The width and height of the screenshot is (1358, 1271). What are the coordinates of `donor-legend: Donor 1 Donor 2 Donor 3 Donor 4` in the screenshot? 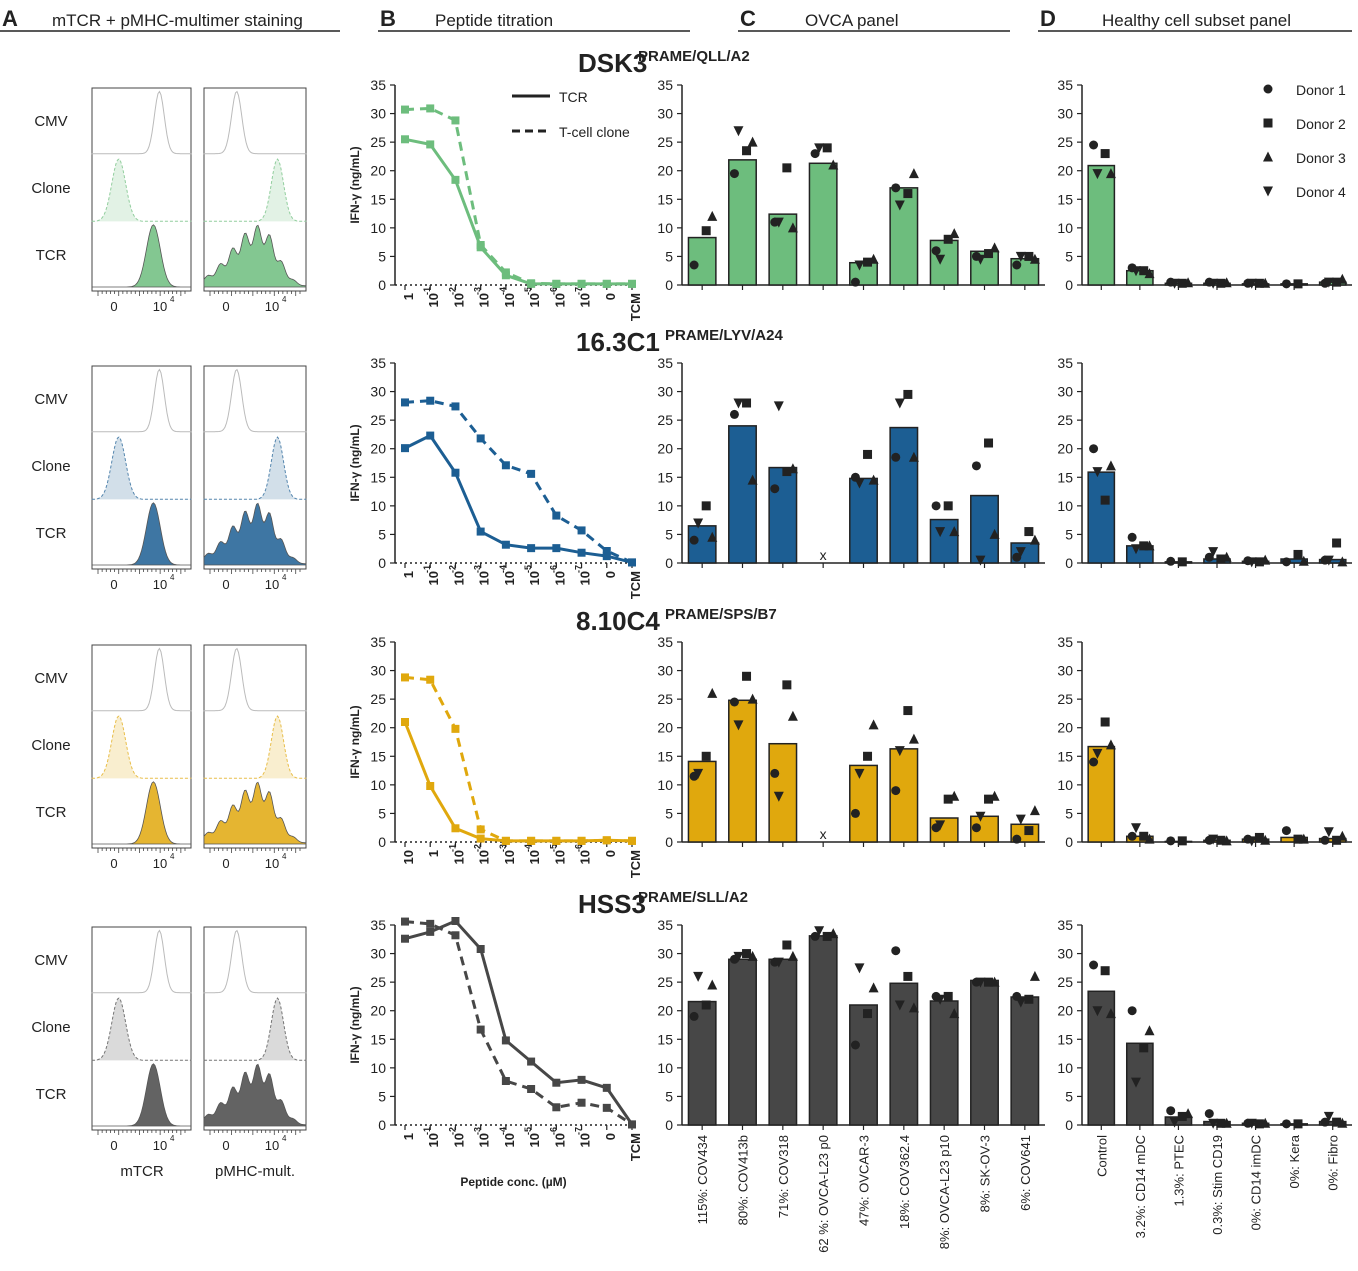 It's located at (1304, 141).